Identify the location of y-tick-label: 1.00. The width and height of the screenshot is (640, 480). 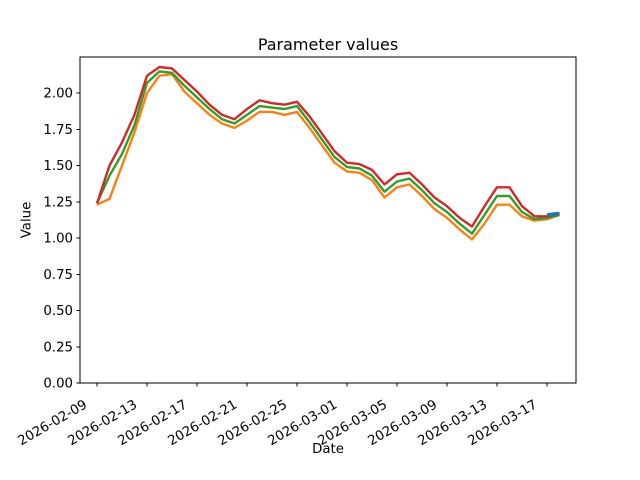
(58, 239).